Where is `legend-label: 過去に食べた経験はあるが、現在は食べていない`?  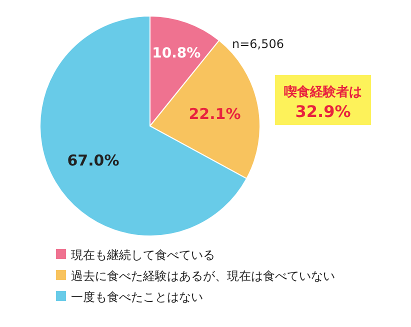
legend-label: 過去に食べた経験はあるが、現在は食べていない is located at coordinates (203, 276).